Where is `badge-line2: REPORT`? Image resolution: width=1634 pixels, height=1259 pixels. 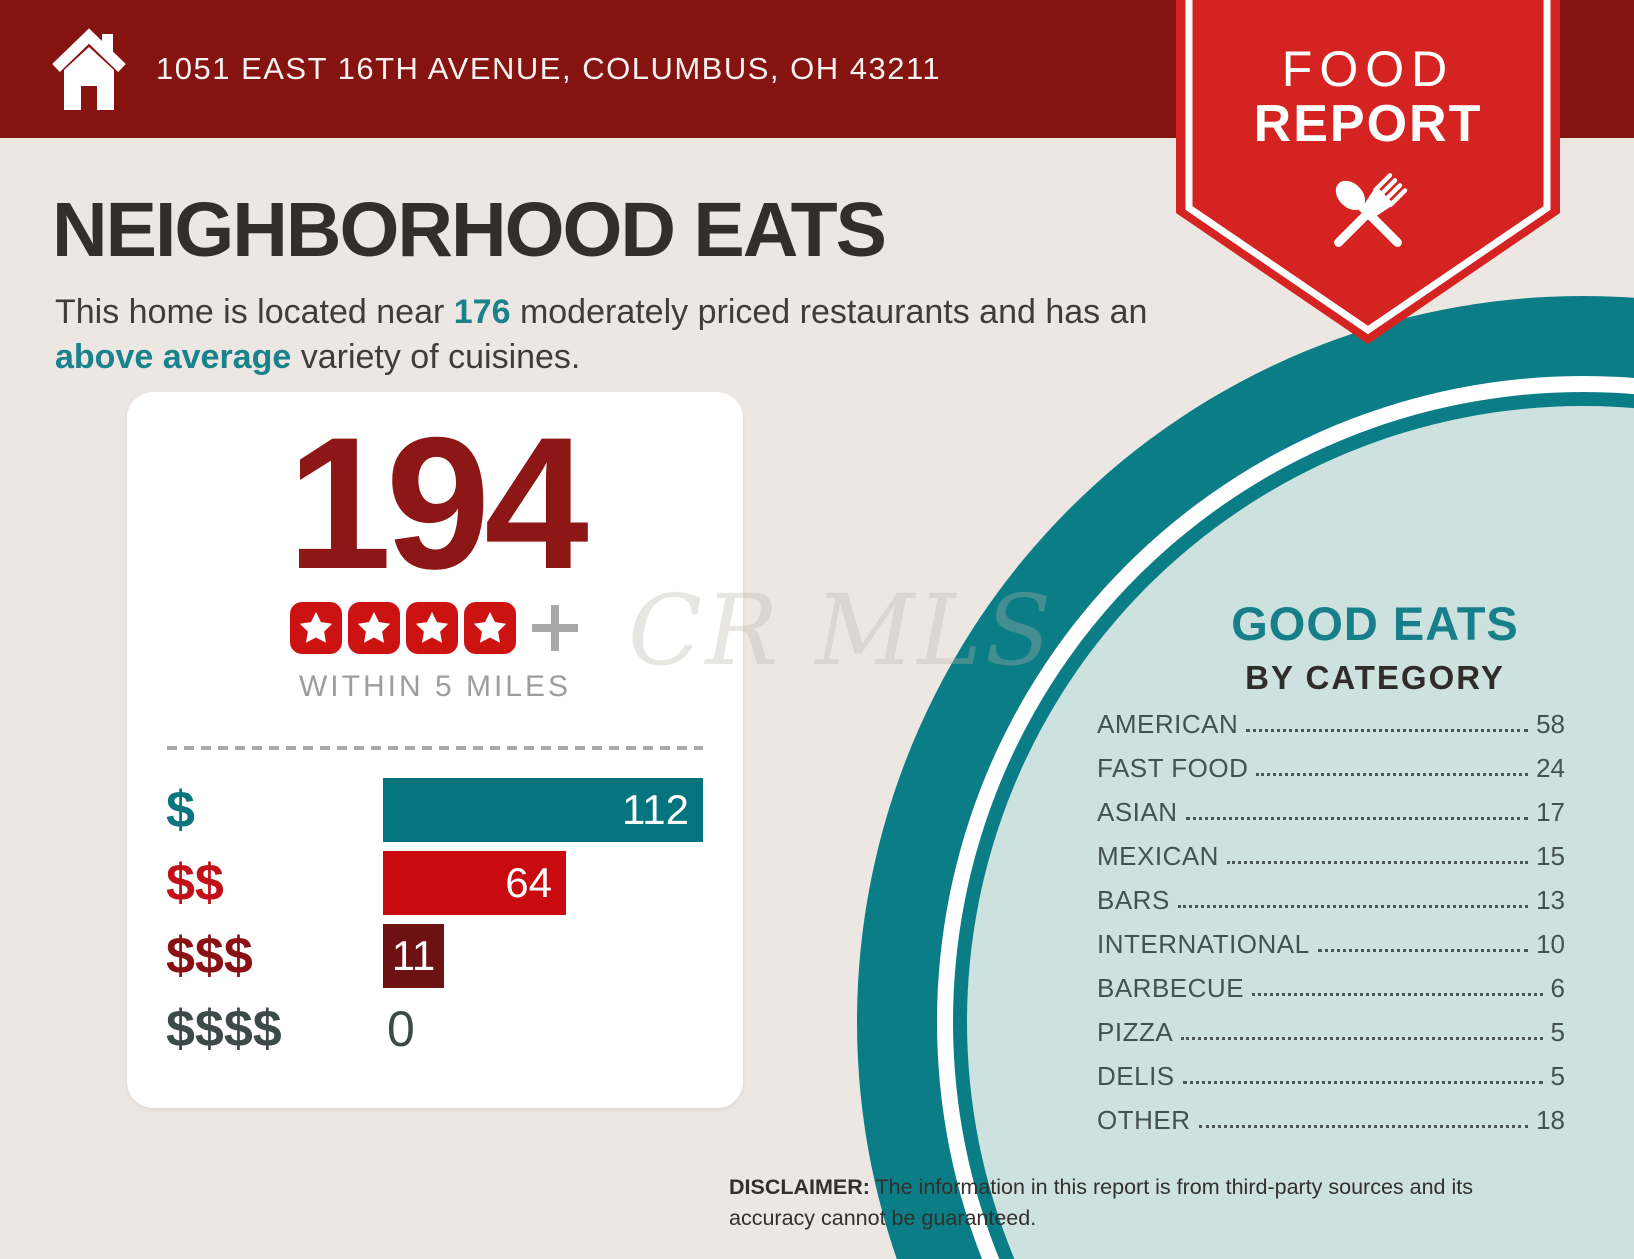 badge-line2: REPORT is located at coordinates (1368, 124).